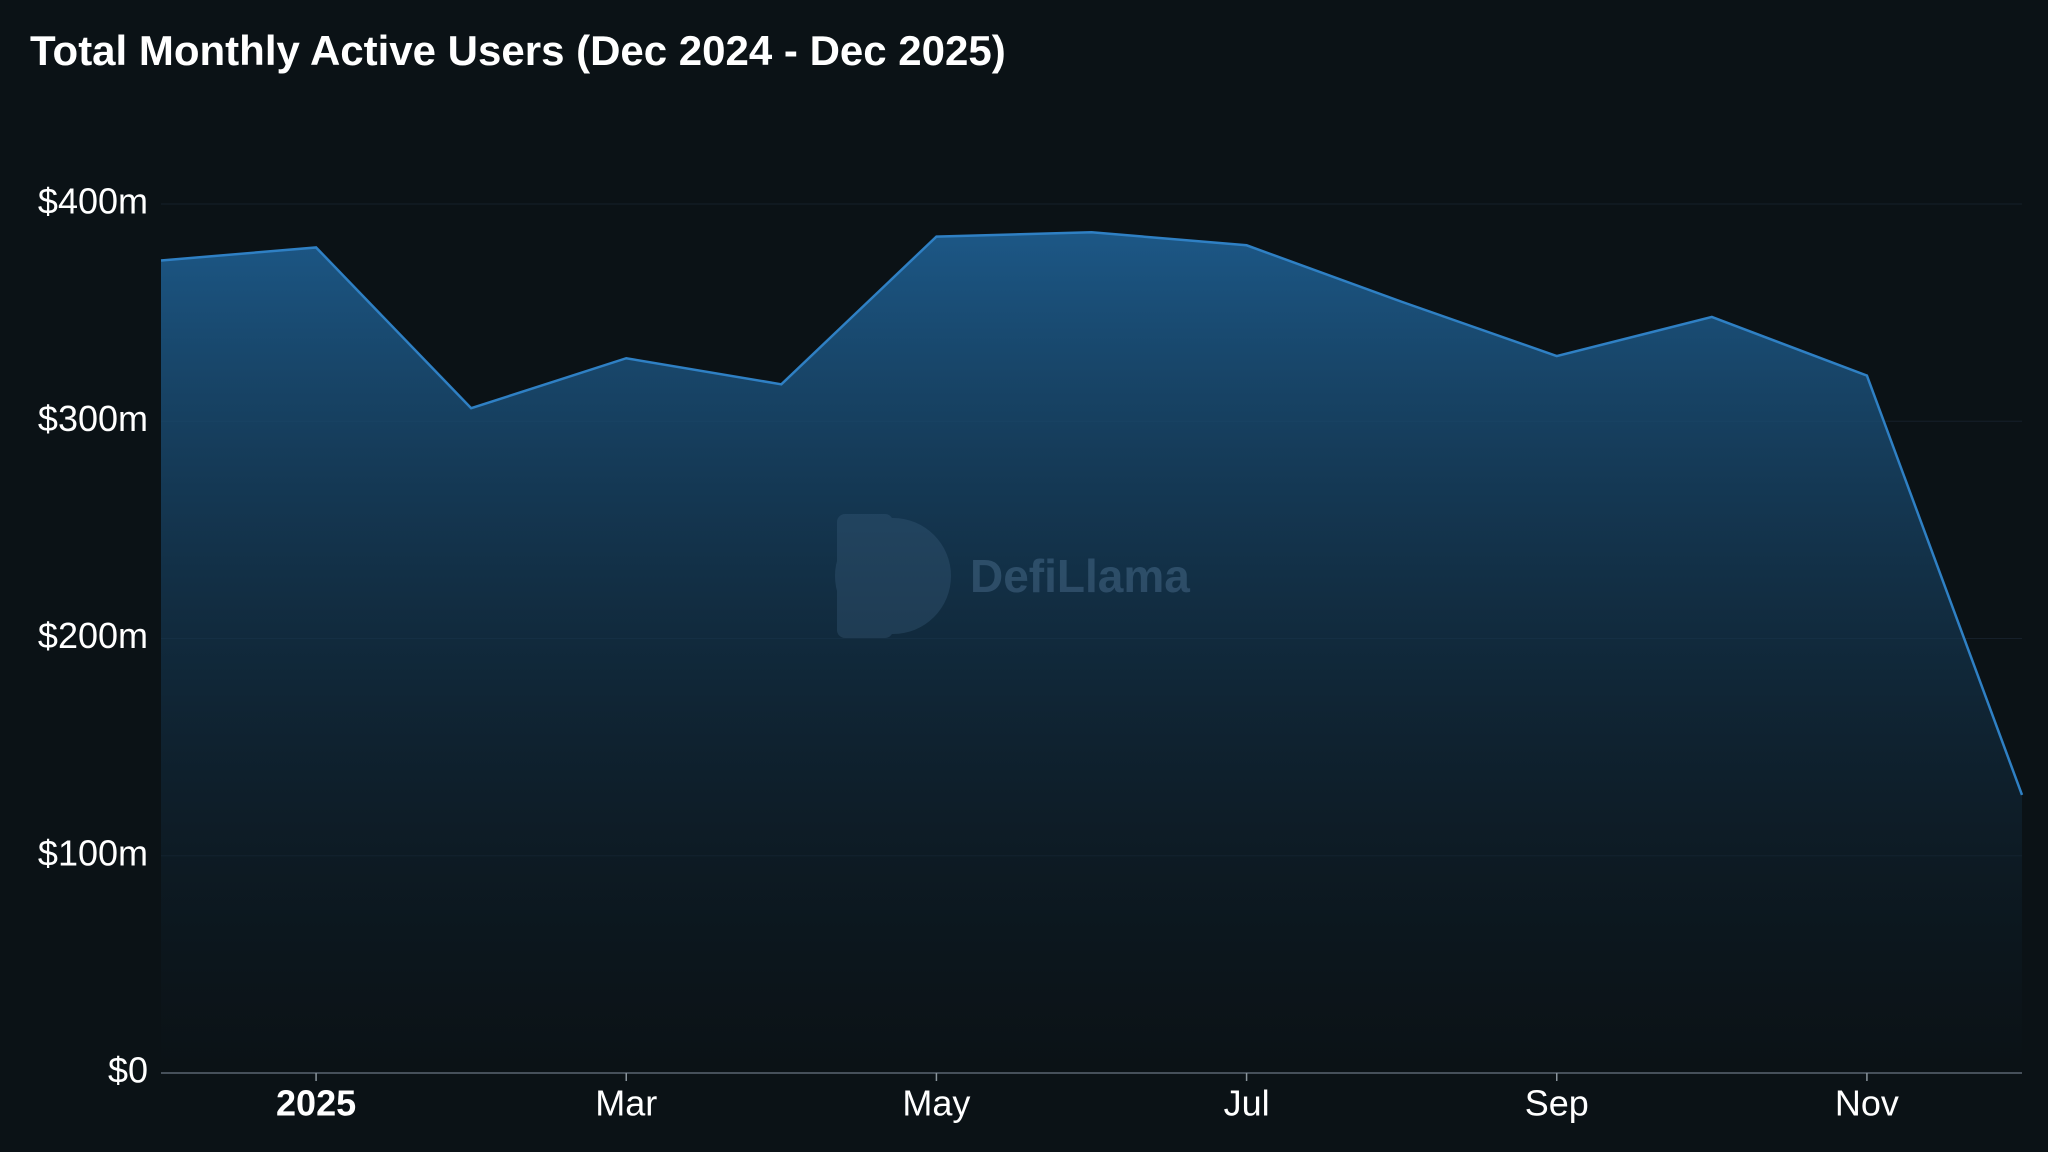 Image resolution: width=2048 pixels, height=1152 pixels. Describe the element at coordinates (1557, 1103) in the screenshot. I see `x-tick-label: Sep` at that location.